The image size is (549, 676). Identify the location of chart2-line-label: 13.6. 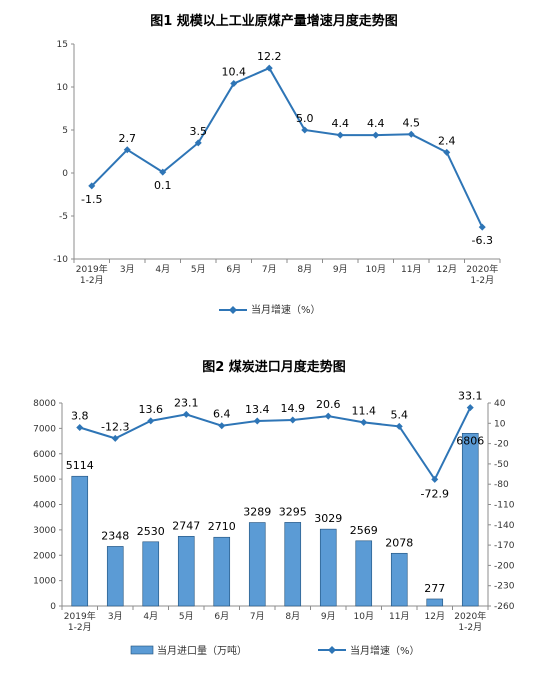
(151, 409).